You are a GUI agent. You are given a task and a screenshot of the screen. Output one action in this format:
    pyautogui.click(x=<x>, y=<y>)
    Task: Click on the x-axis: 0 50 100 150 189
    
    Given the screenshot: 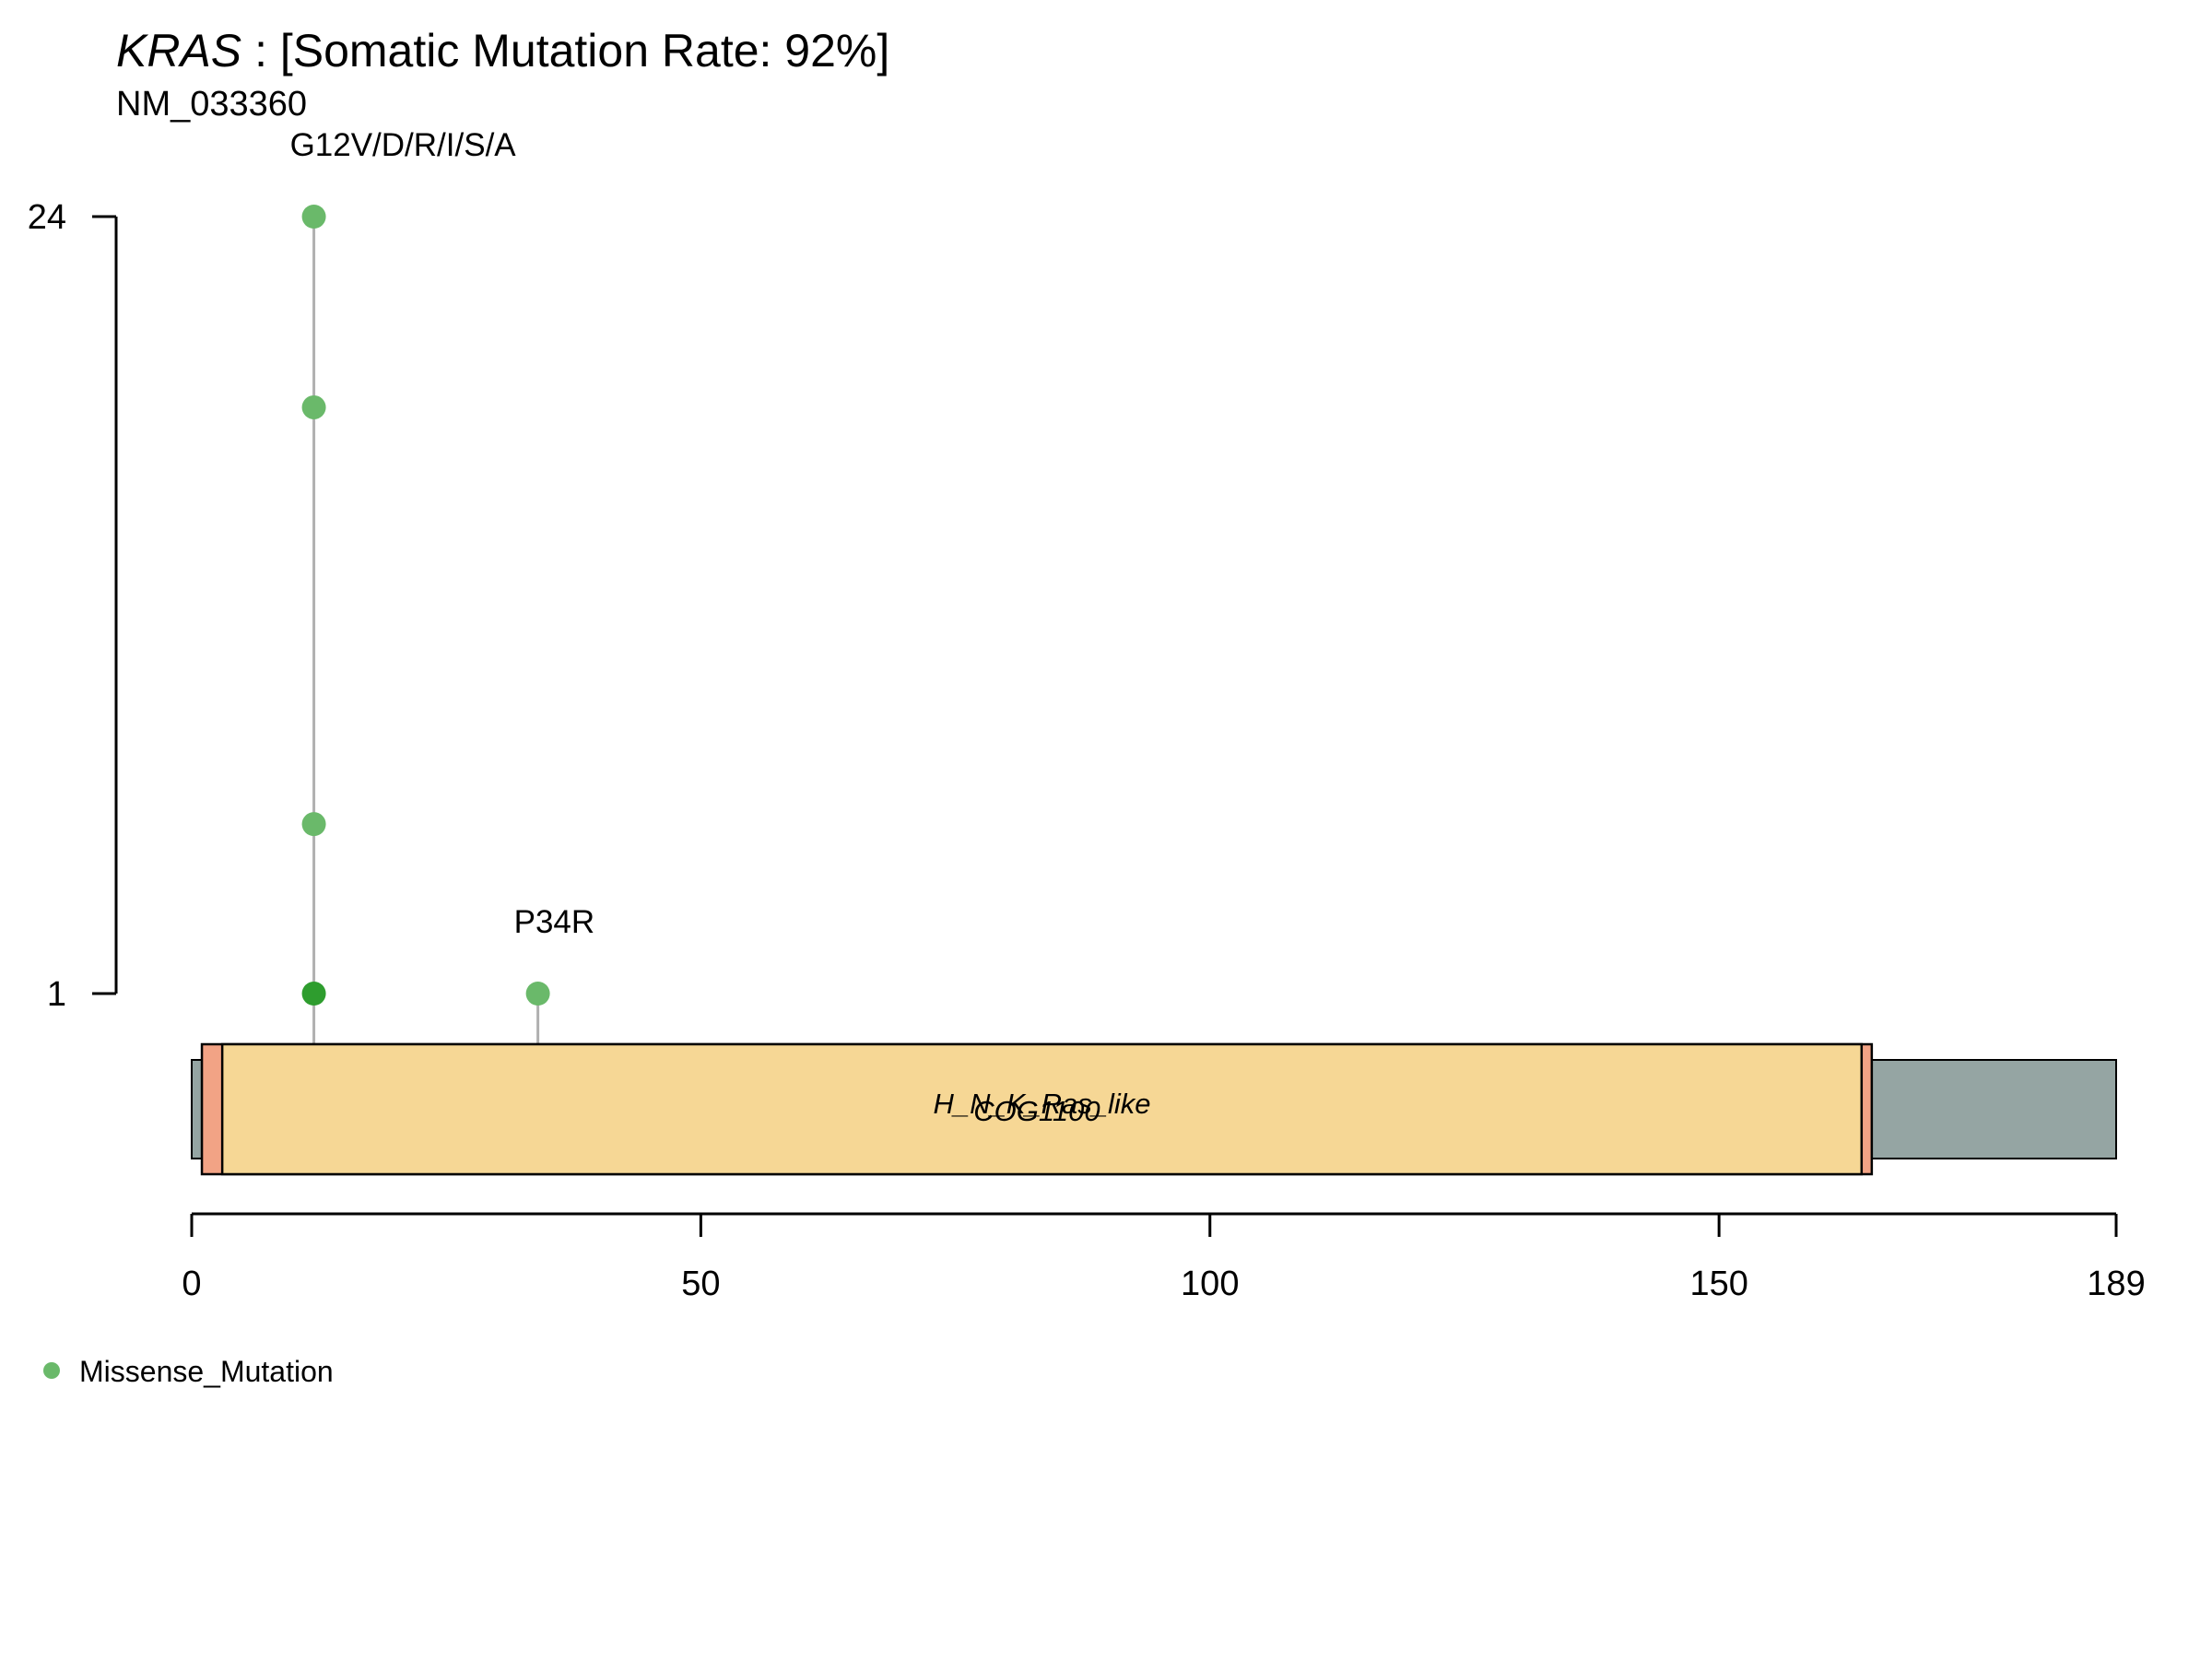 What is the action you would take?
    pyautogui.click(x=1164, y=1257)
    